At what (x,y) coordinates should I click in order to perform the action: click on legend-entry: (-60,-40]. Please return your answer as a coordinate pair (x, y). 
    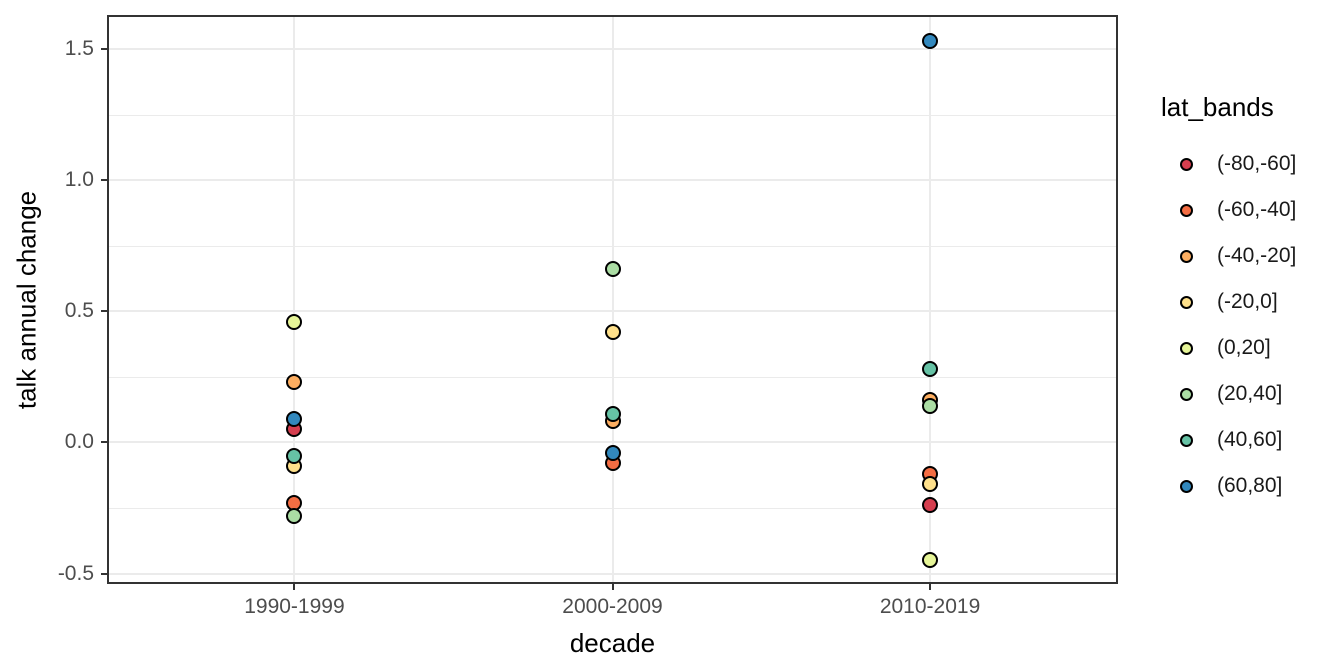
    Looking at the image, I should click on (1238, 210).